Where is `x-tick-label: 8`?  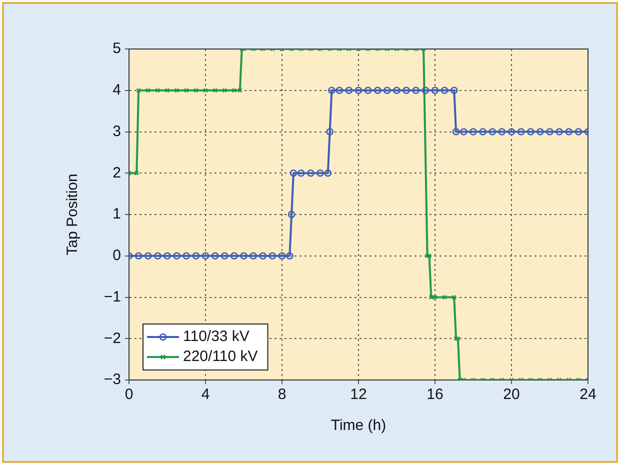 x-tick-label: 8 is located at coordinates (282, 395).